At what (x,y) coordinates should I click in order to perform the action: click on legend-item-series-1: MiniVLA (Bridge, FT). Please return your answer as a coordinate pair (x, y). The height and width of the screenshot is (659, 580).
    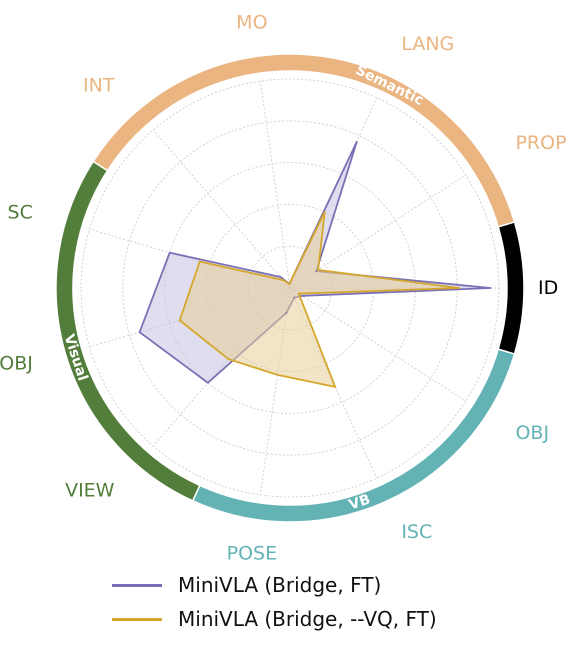
    Looking at the image, I should click on (274, 585).